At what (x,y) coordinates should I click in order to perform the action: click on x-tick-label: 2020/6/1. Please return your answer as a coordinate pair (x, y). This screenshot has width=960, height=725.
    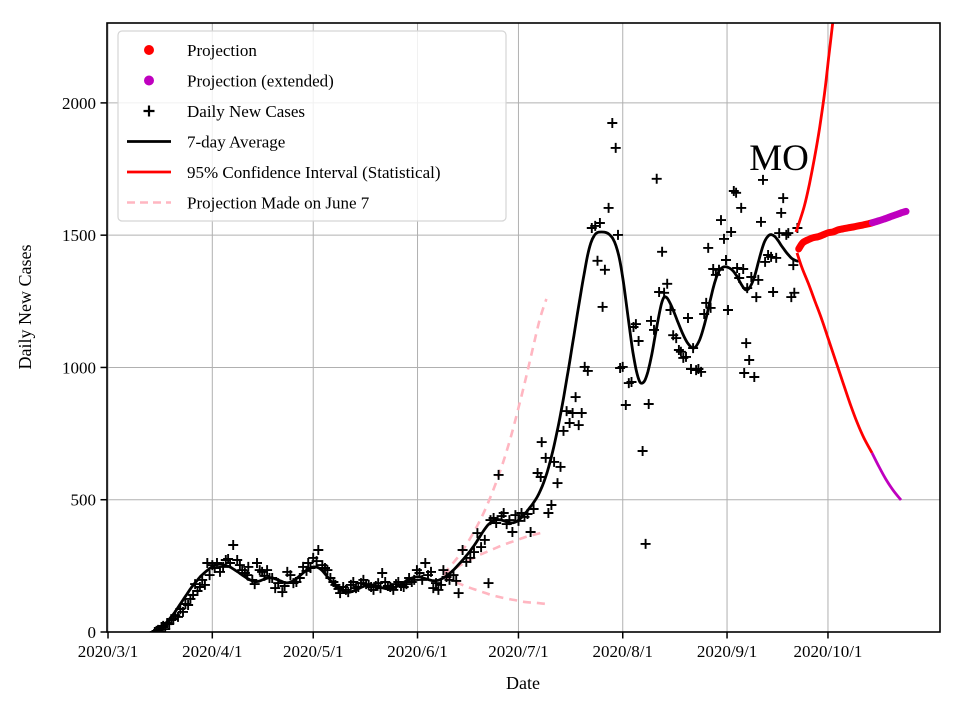
    Looking at the image, I should click on (417, 651).